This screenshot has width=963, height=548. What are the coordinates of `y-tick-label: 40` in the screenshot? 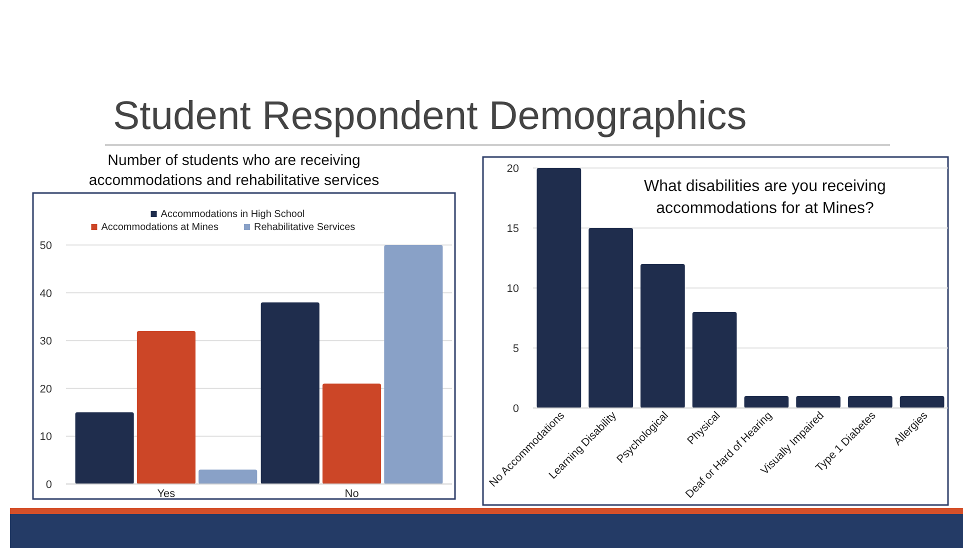 It's located at (46, 294).